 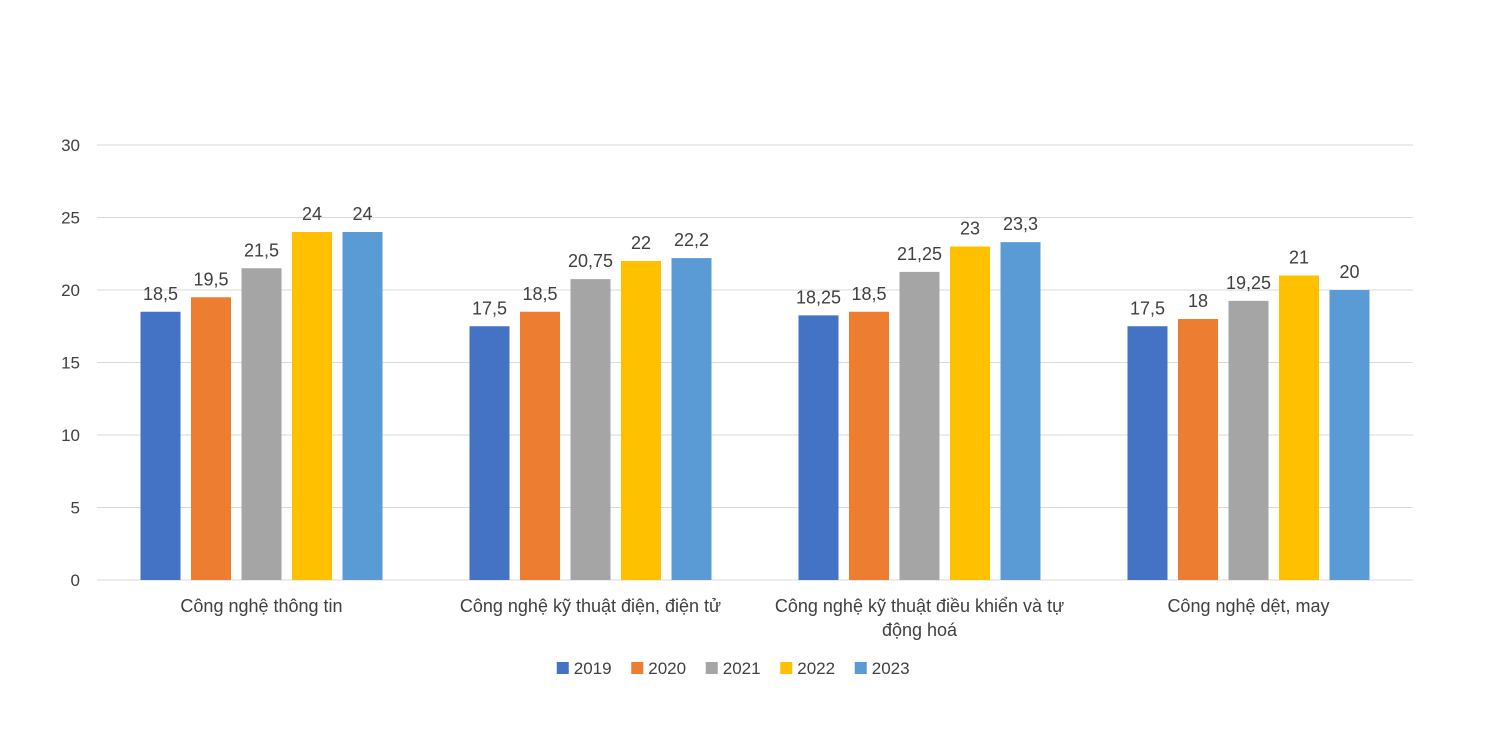 What do you see at coordinates (1248, 606) in the screenshot?
I see `x-category-label: Công nghệ dệt, may` at bounding box center [1248, 606].